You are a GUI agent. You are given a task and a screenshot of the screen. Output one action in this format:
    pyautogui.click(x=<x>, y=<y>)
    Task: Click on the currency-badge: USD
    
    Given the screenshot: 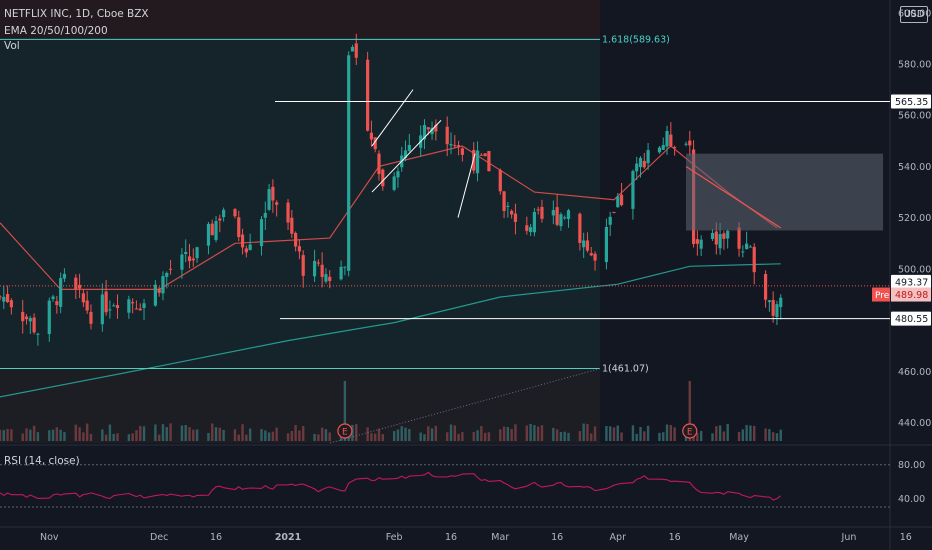 What is the action you would take?
    pyautogui.click(x=914, y=14)
    